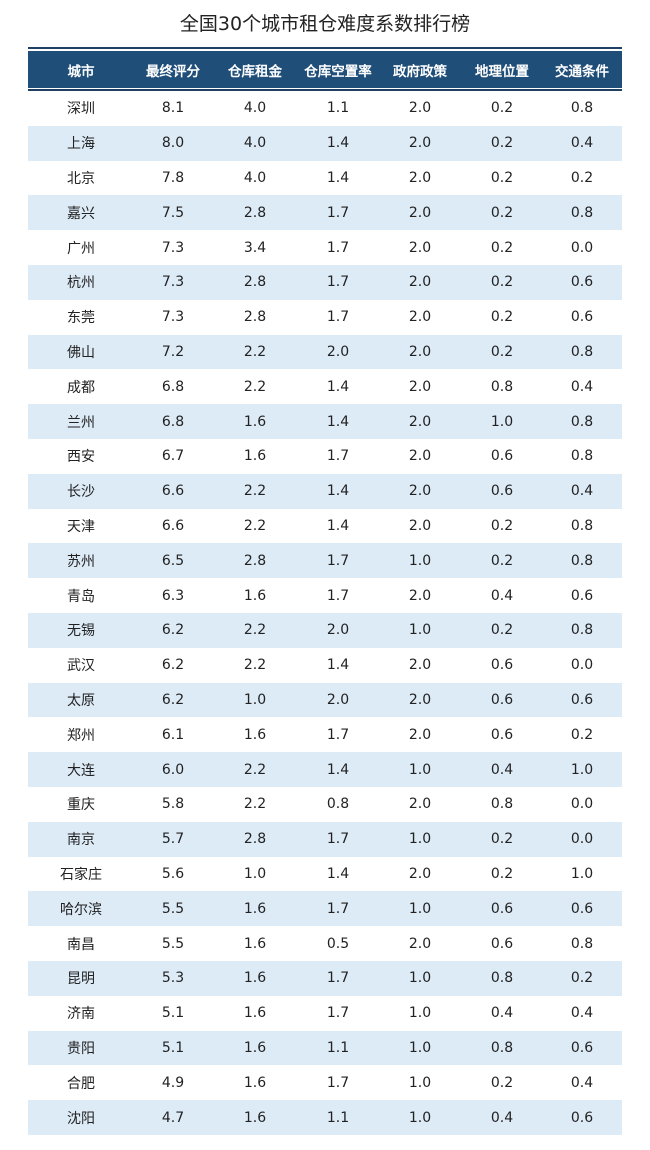  Describe the element at coordinates (582, 839) in the screenshot. I see `value-cell: 0.0` at that location.